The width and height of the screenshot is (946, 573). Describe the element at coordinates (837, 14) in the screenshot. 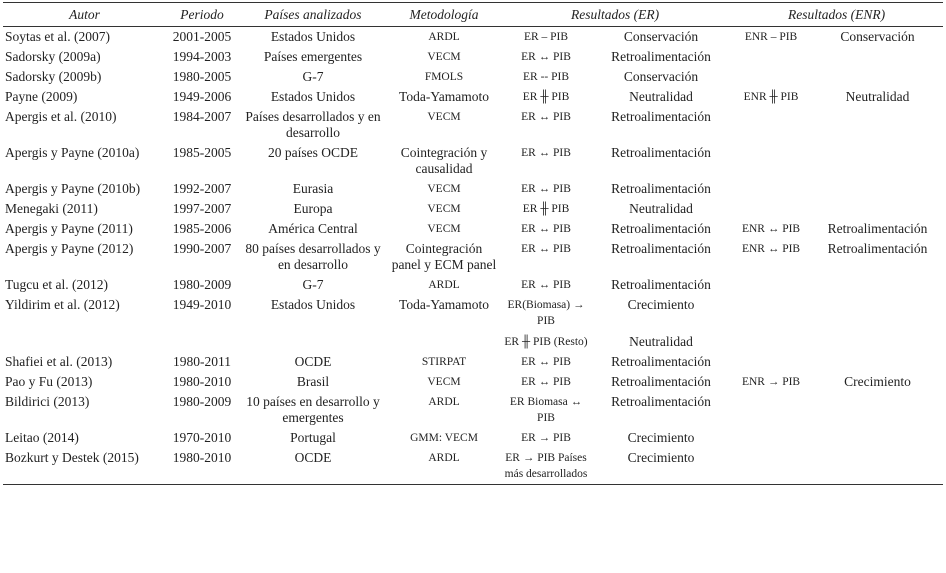

I see `header-cell: Resultados (ENR)` at that location.